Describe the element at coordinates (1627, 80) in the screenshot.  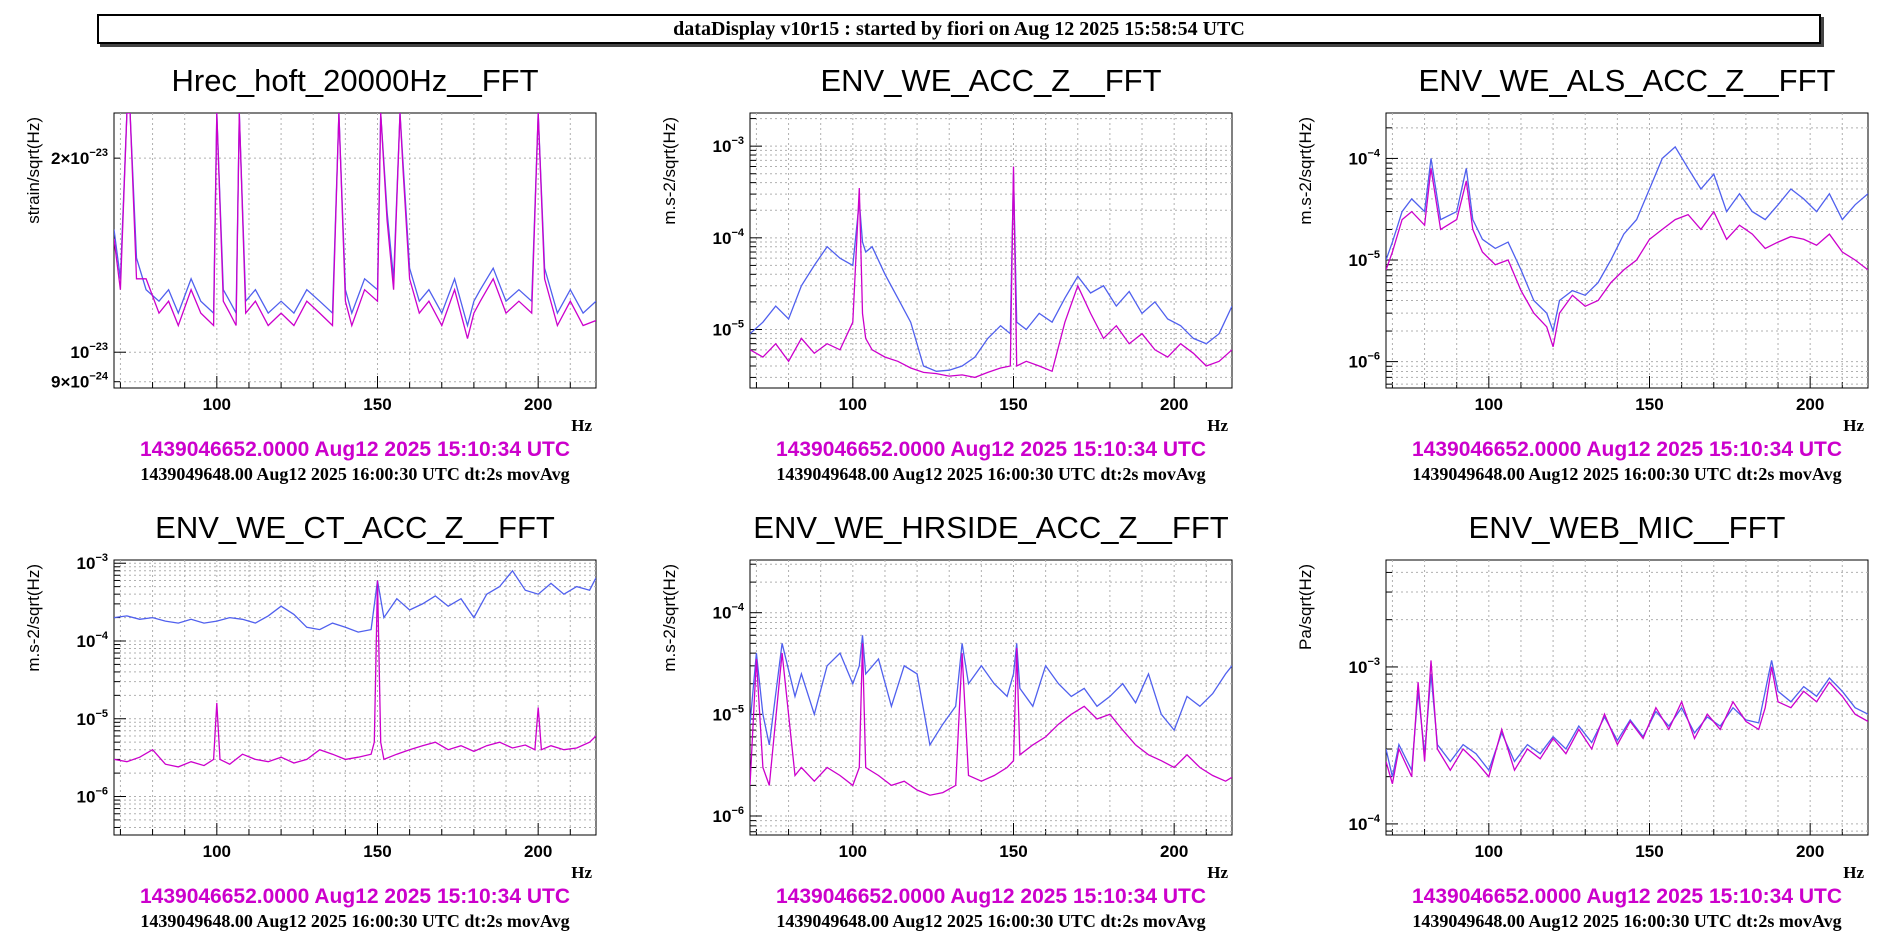
I see `chart-title: ENV_WE_ALS_ACC_Z__FFT` at that location.